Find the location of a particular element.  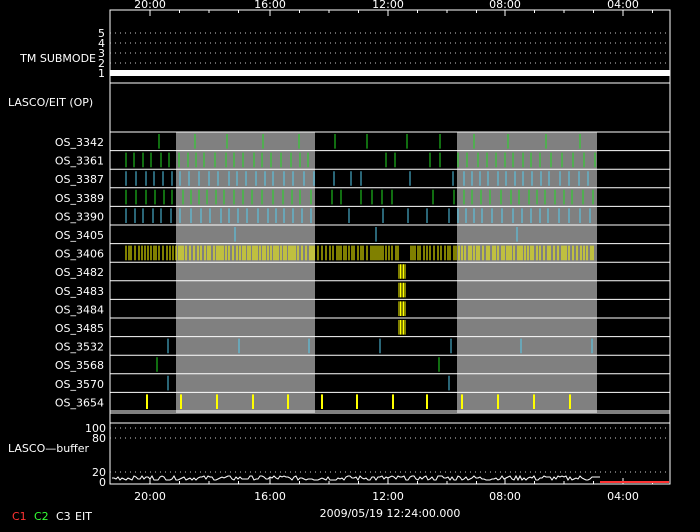

buffer-trace is located at coordinates (356, 478).